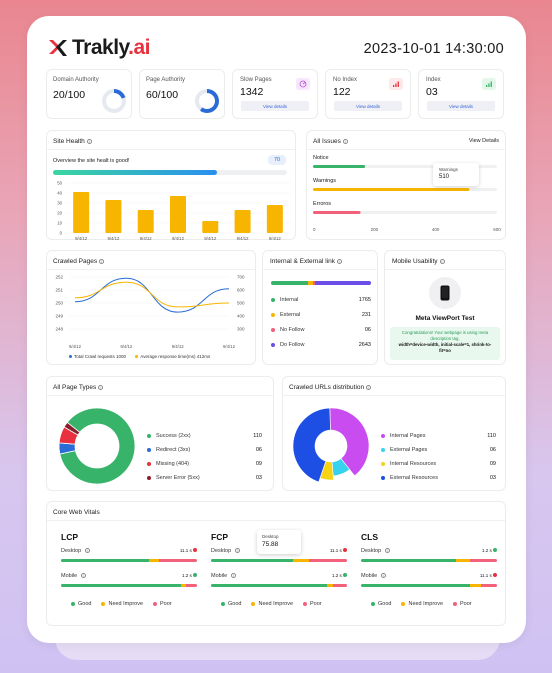  Describe the element at coordinates (256, 80) in the screenshot. I see `stat-title: Slow Pages` at that location.